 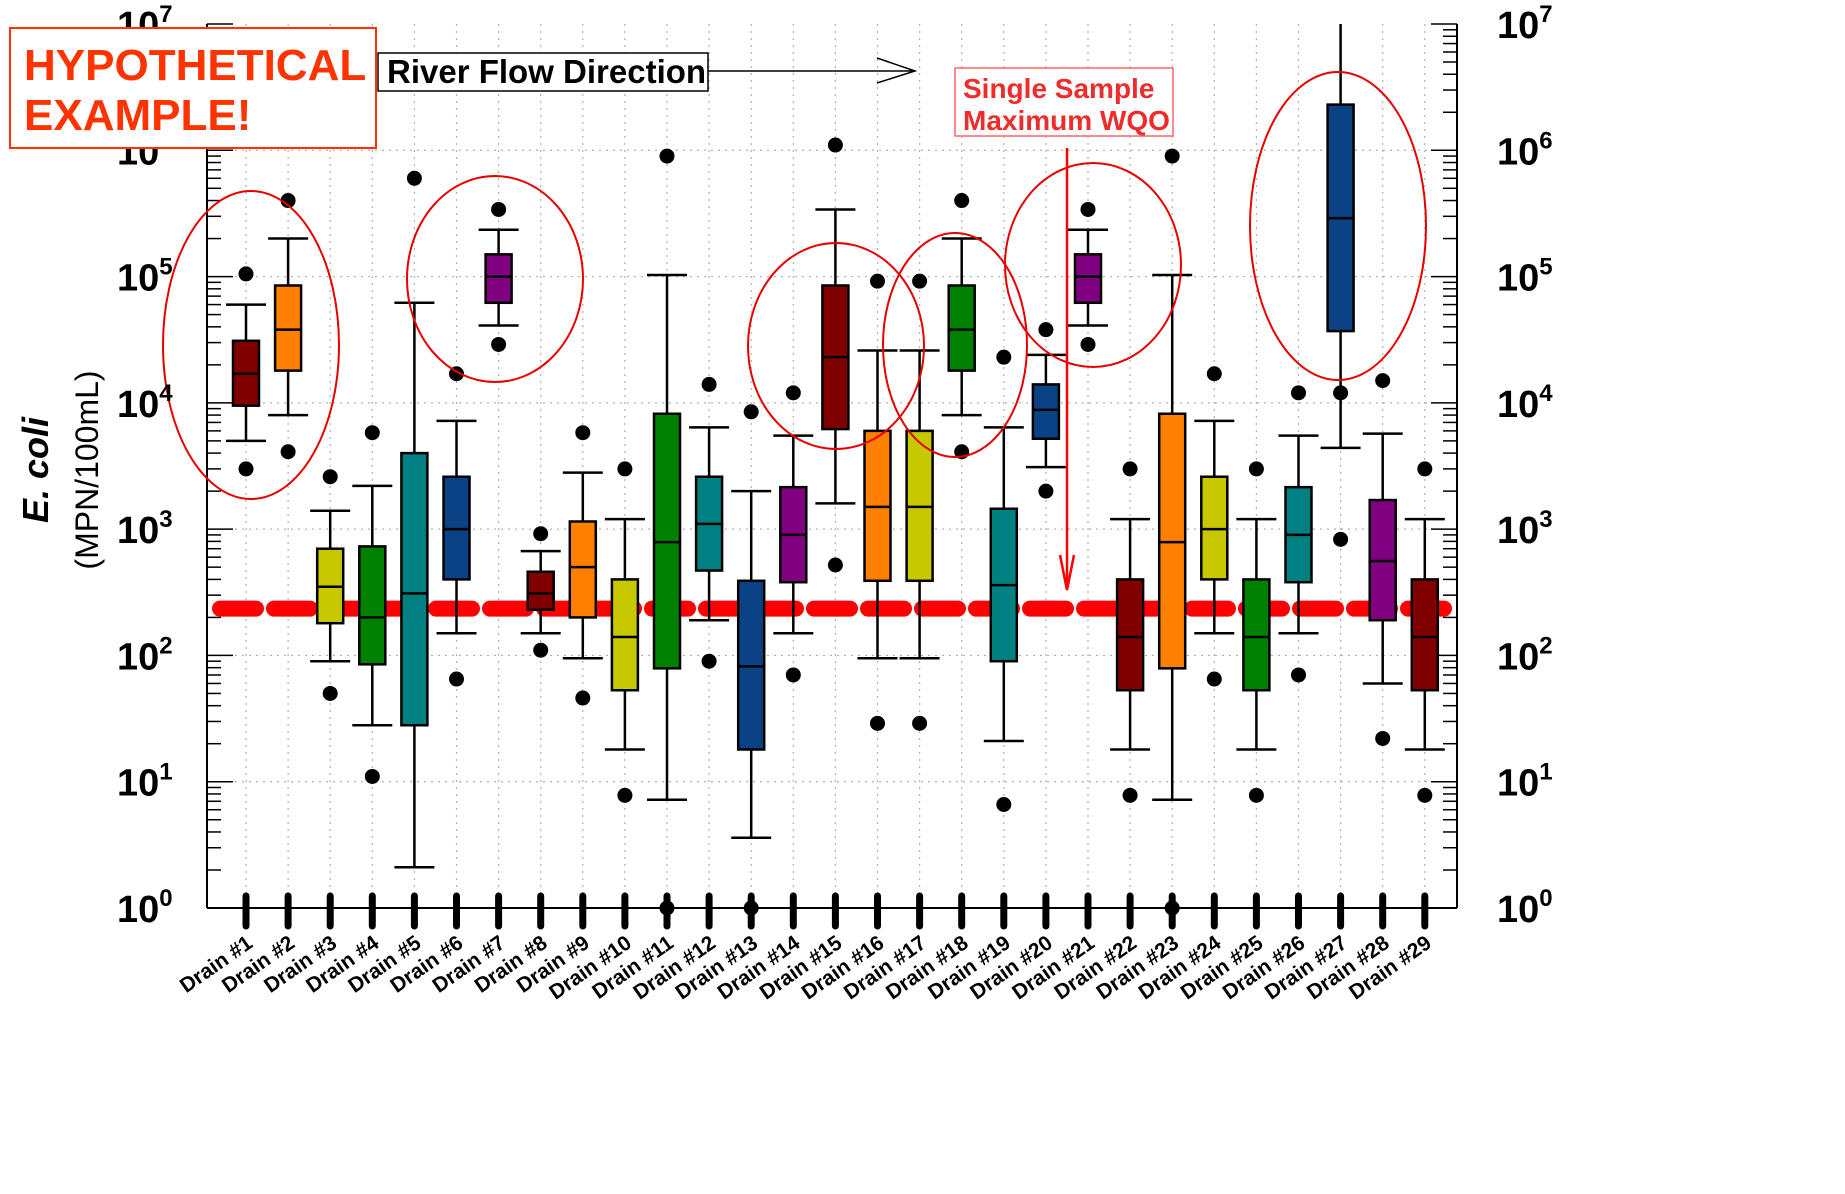 What do you see at coordinates (145, 529) in the screenshot?
I see `y-tick-label-left: 10³` at bounding box center [145, 529].